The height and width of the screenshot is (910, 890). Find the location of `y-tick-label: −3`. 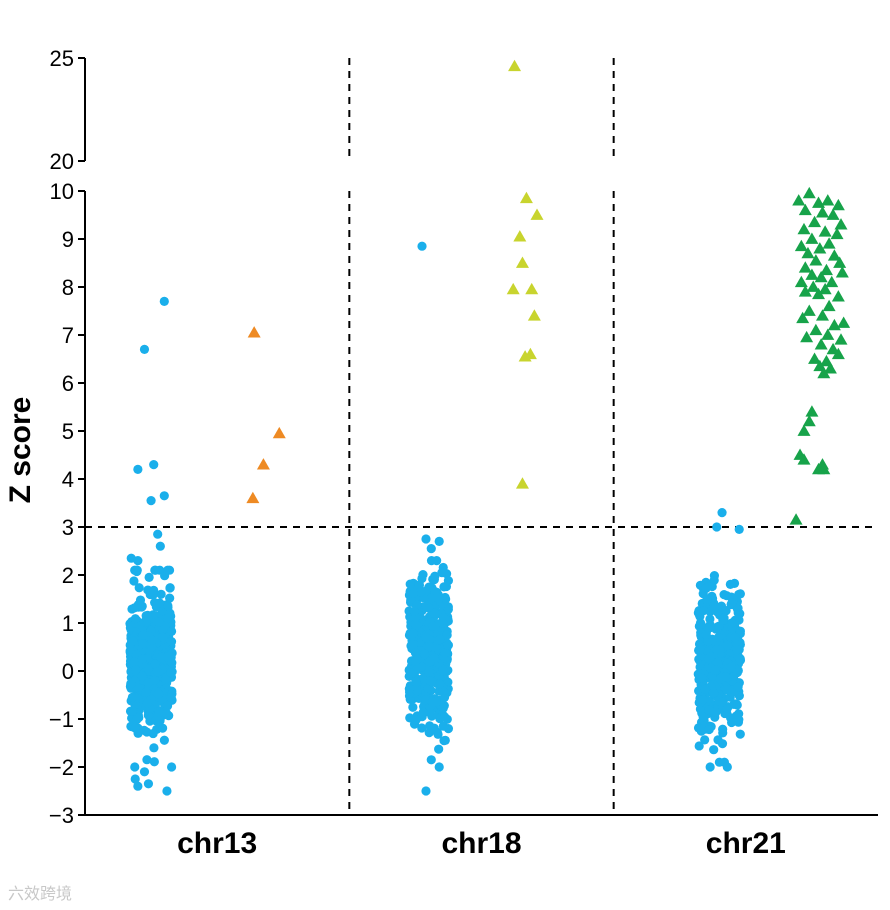

y-tick-label: −3 is located at coordinates (61, 815).